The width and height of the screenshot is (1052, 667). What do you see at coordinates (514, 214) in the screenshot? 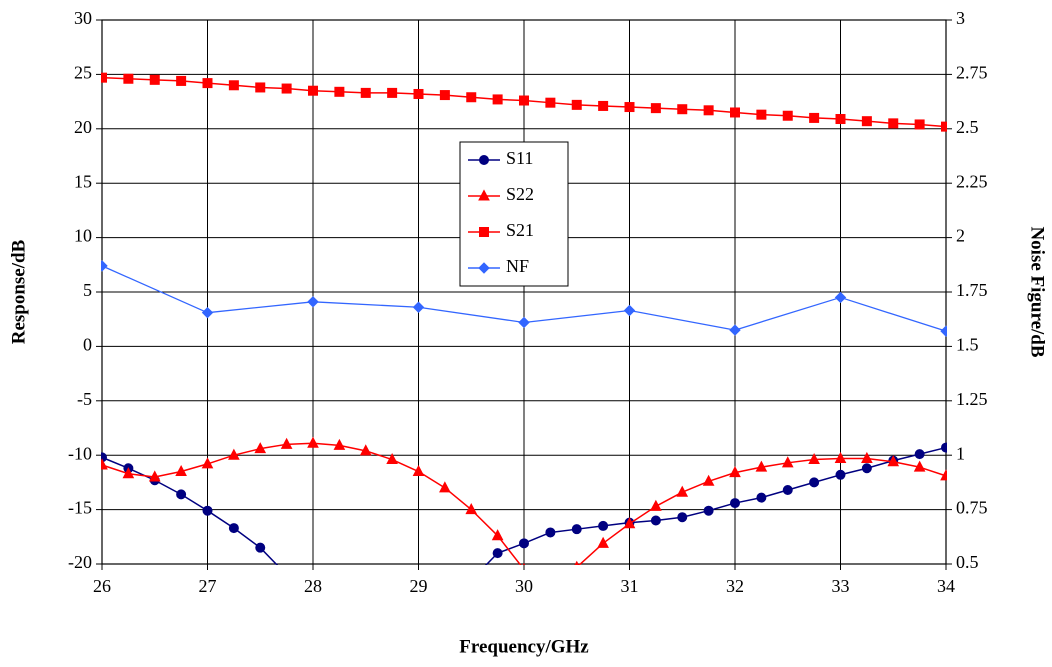
I see `legend-box` at bounding box center [514, 214].